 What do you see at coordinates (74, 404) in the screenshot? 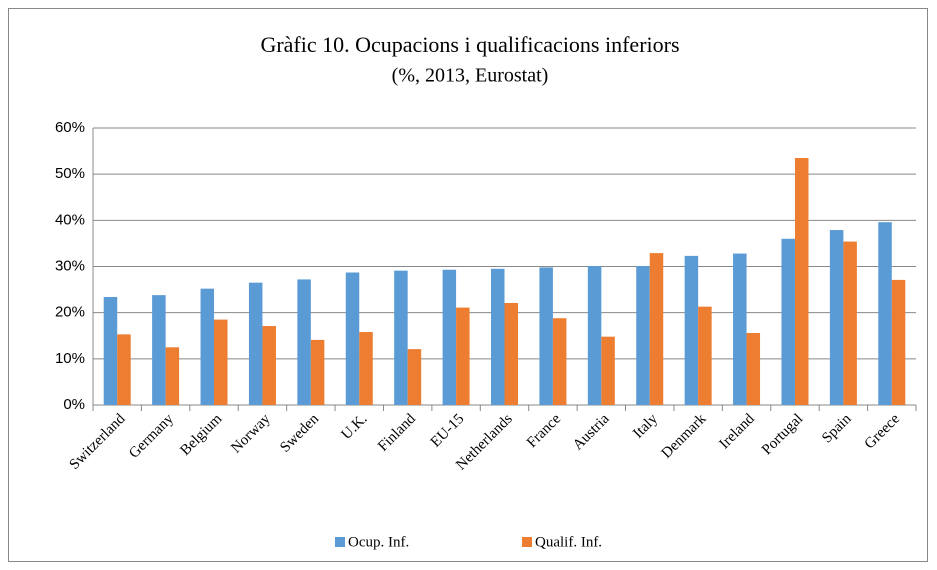
I see `y-tick-label: 0%` at bounding box center [74, 404].